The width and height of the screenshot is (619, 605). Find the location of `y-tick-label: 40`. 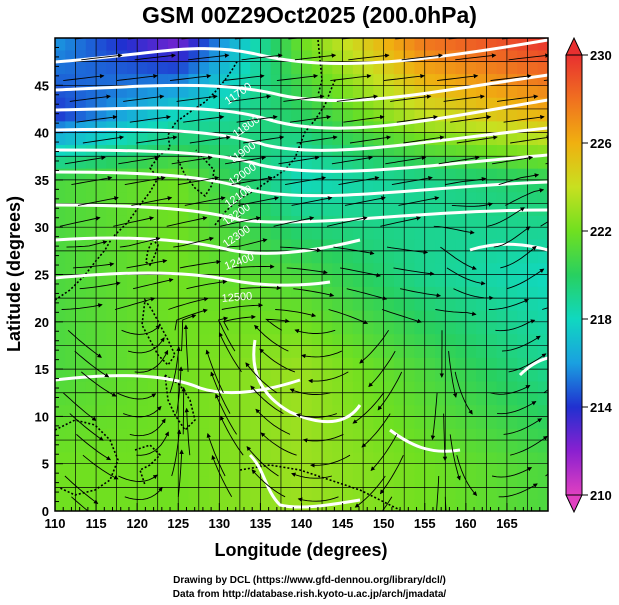

y-tick-label: 40 is located at coordinates (42, 133).